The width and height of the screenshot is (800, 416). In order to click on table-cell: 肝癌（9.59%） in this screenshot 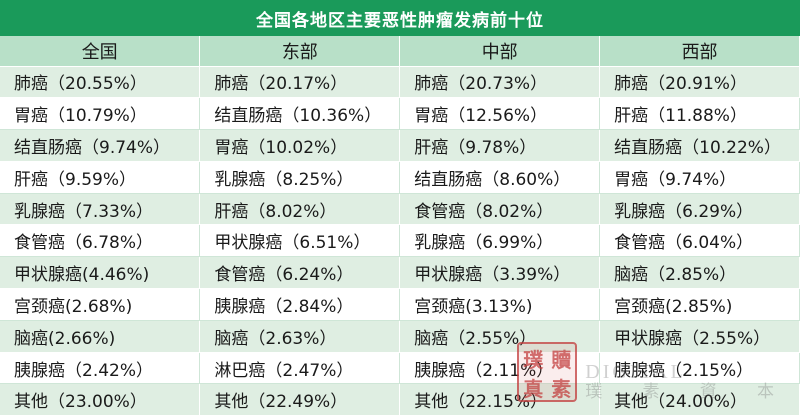, I will do `click(100, 177)`.